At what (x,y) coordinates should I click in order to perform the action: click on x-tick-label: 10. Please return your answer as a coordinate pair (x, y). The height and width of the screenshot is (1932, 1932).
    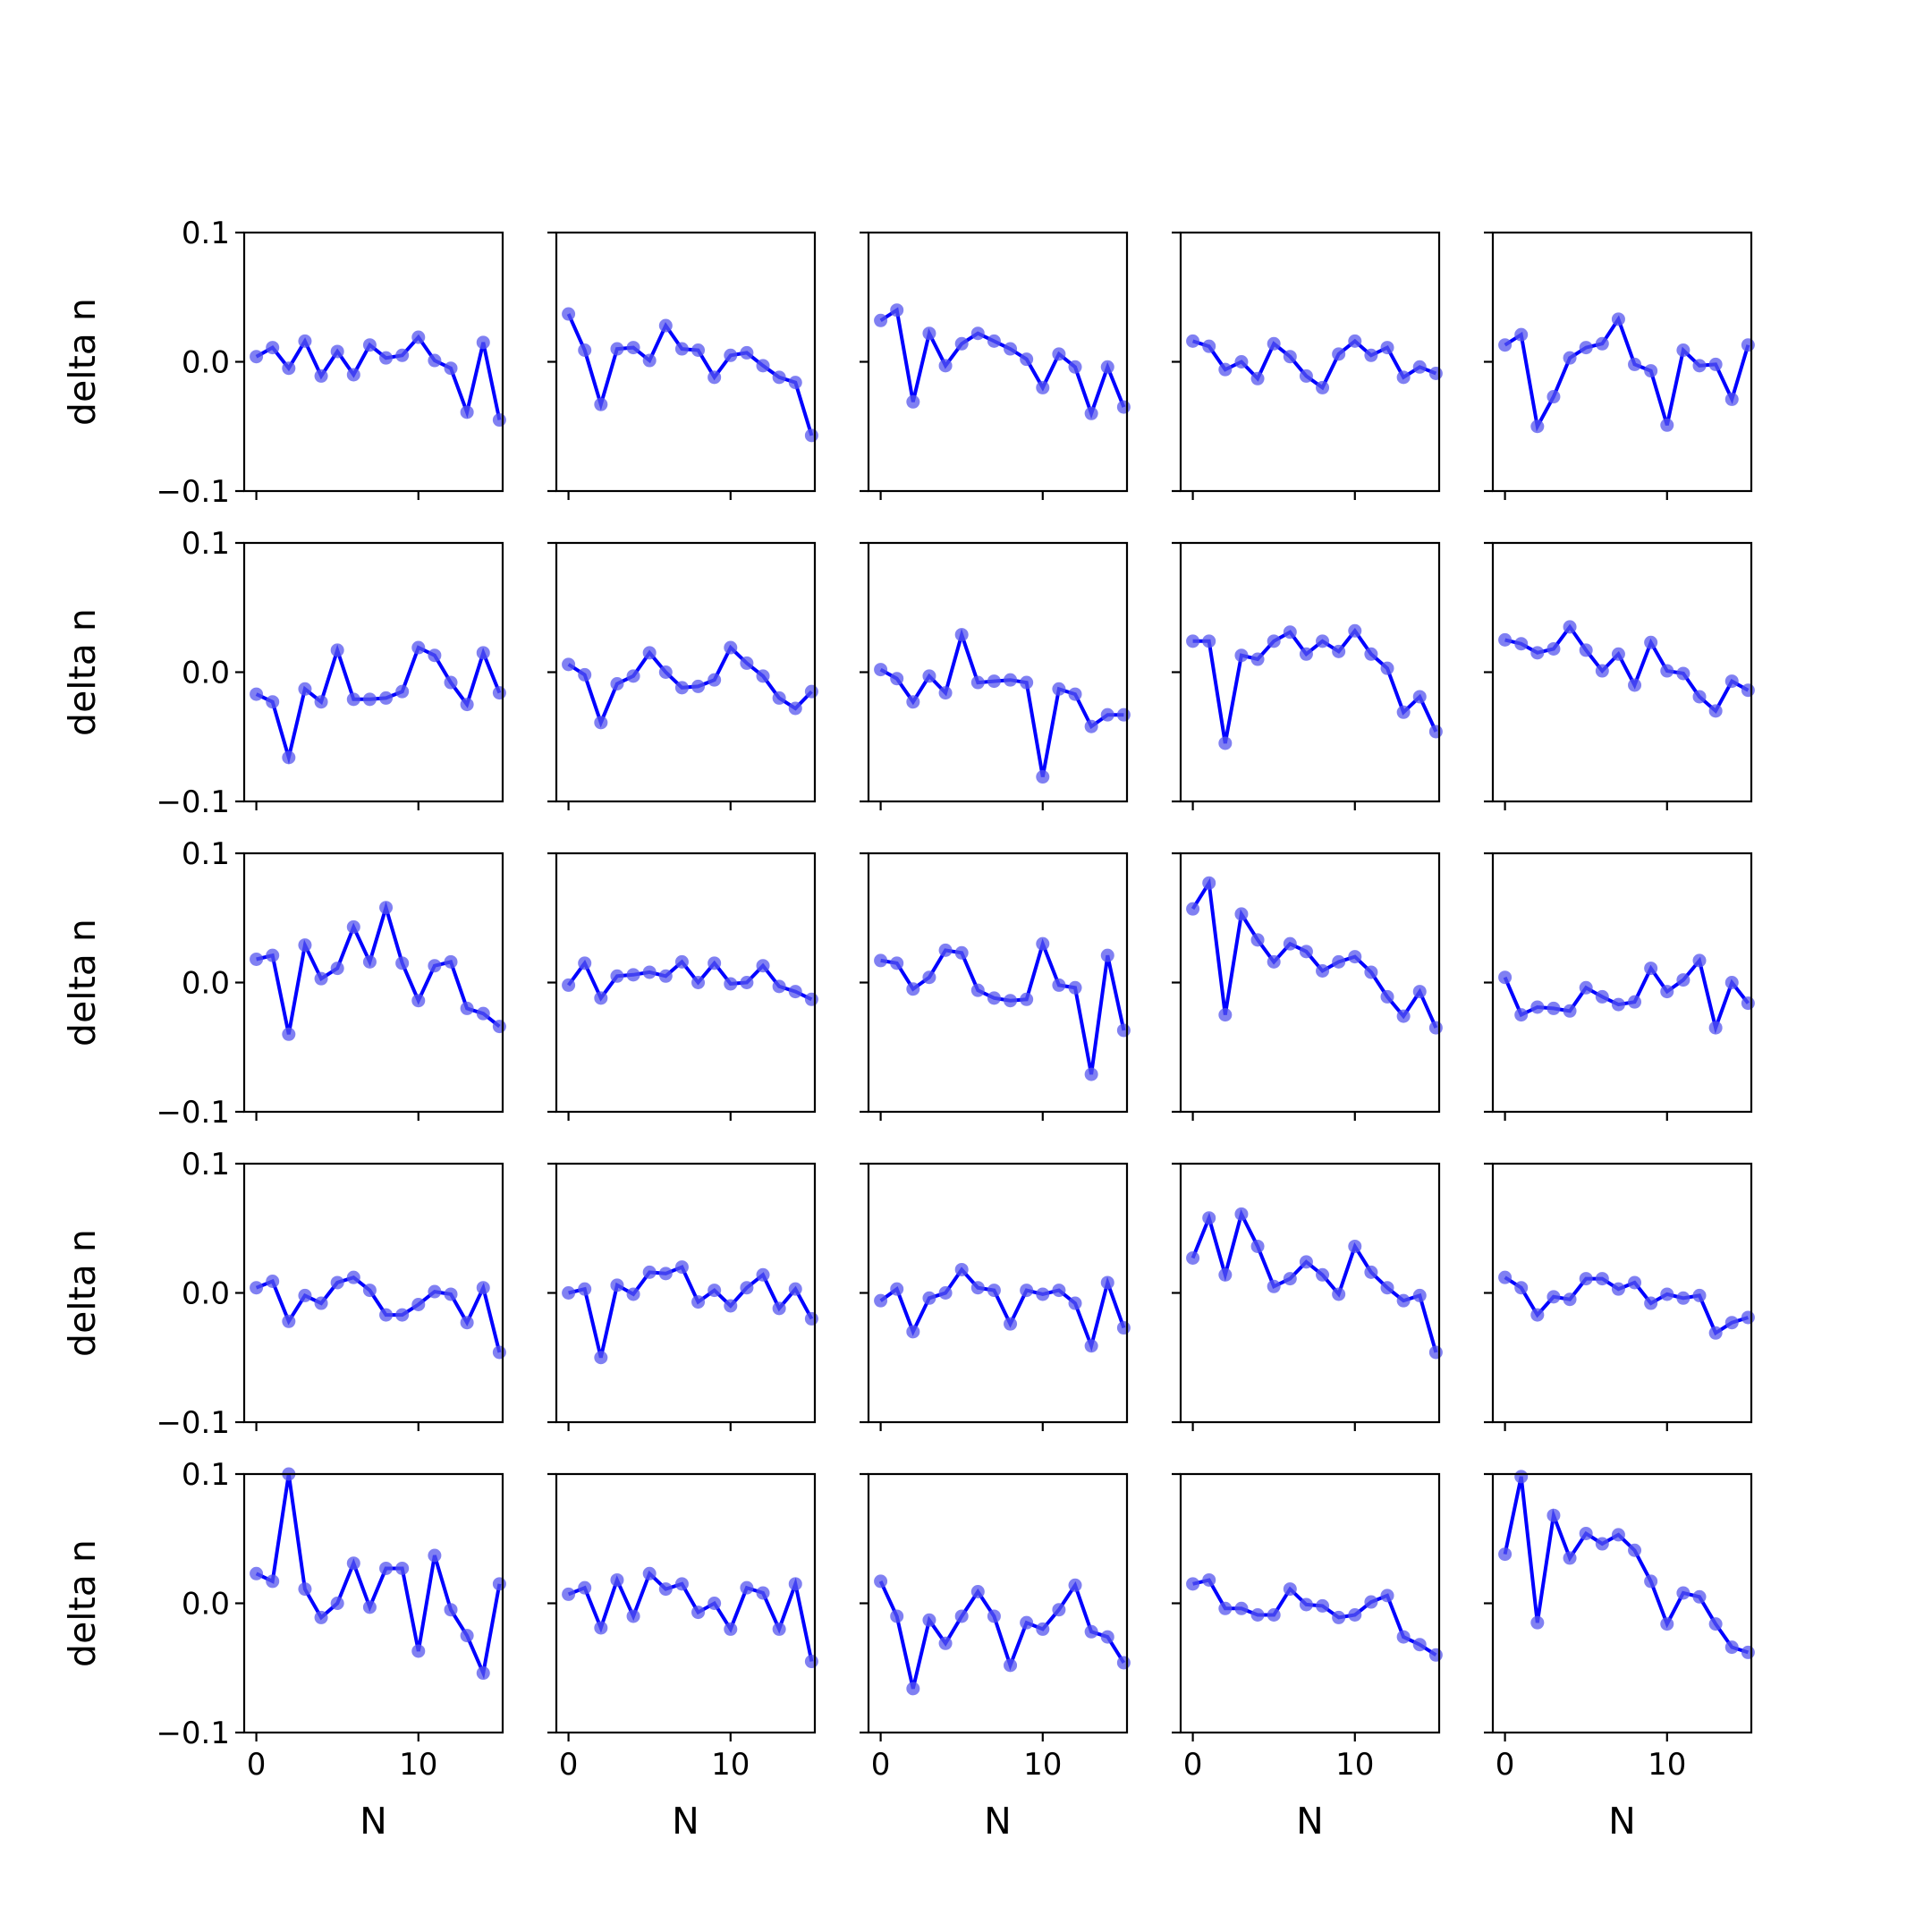
    Looking at the image, I should click on (1354, 1765).